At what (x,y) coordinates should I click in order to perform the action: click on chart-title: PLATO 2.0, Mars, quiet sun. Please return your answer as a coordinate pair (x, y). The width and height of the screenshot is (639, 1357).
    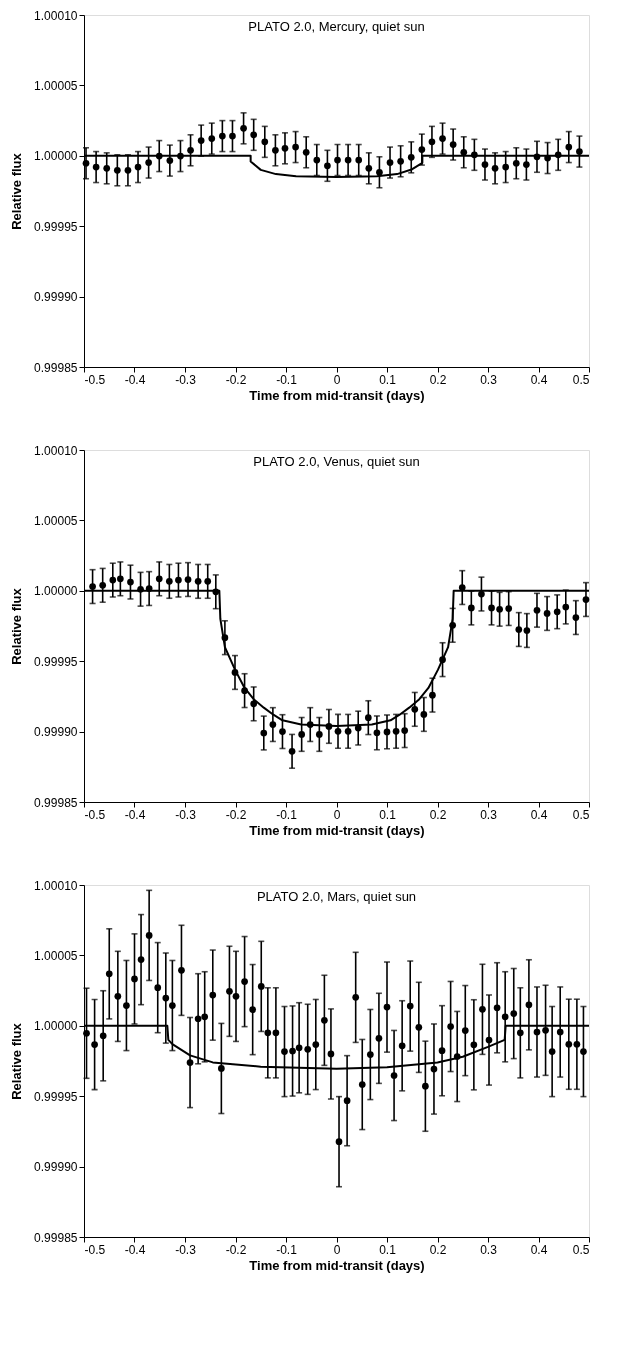
    Looking at the image, I should click on (336, 896).